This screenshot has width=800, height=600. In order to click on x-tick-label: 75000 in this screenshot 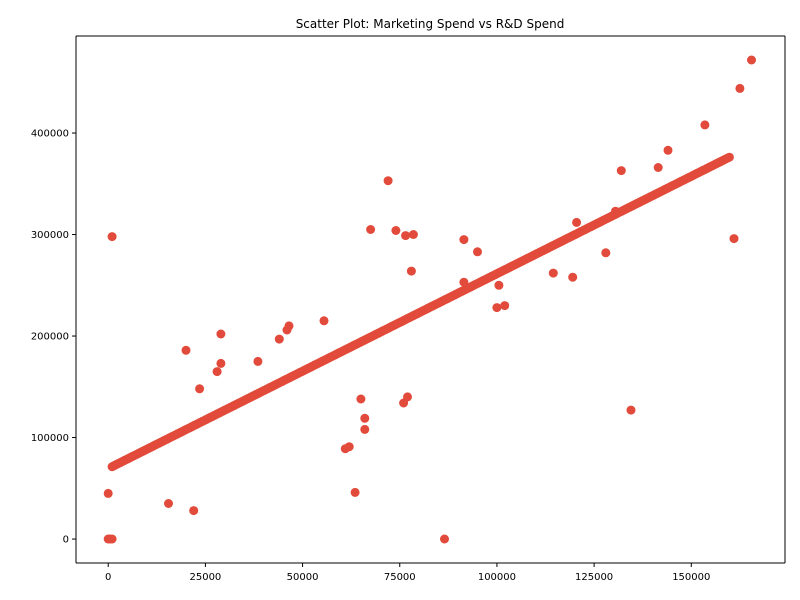, I will do `click(400, 577)`.